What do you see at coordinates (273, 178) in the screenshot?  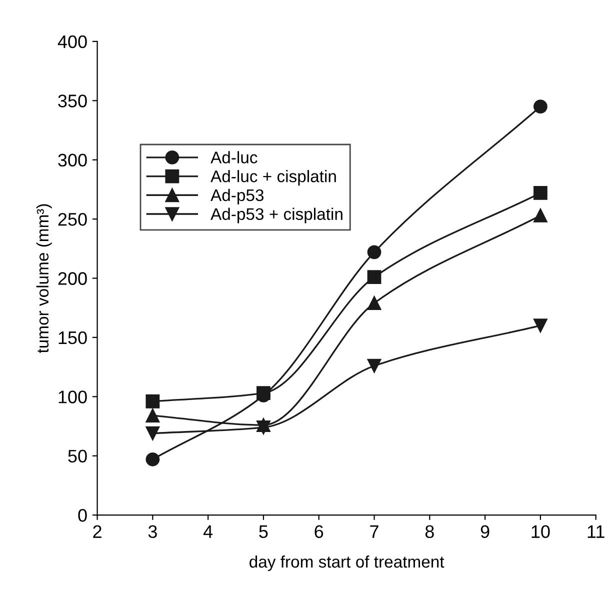 I see `legend-label: Ad-luc + cisplatin` at bounding box center [273, 178].